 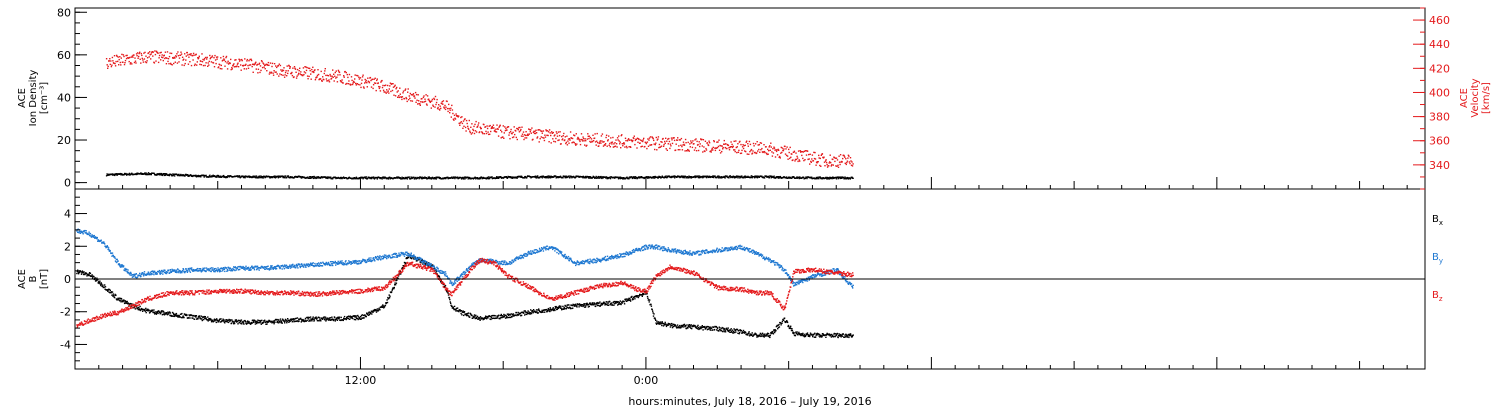 What do you see at coordinates (22, 98) in the screenshot?
I see `density-axis-title-line: ACE` at bounding box center [22, 98].